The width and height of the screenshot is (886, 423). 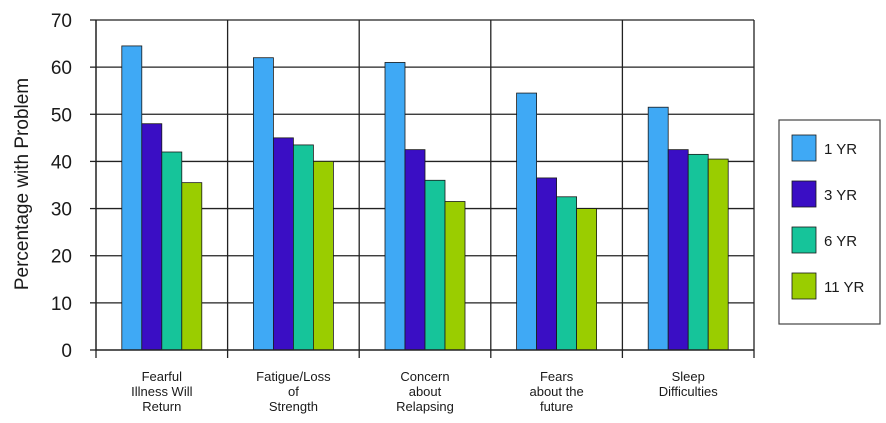 I want to click on category-label: Fearful Illness Will Return, so click(x=162, y=391).